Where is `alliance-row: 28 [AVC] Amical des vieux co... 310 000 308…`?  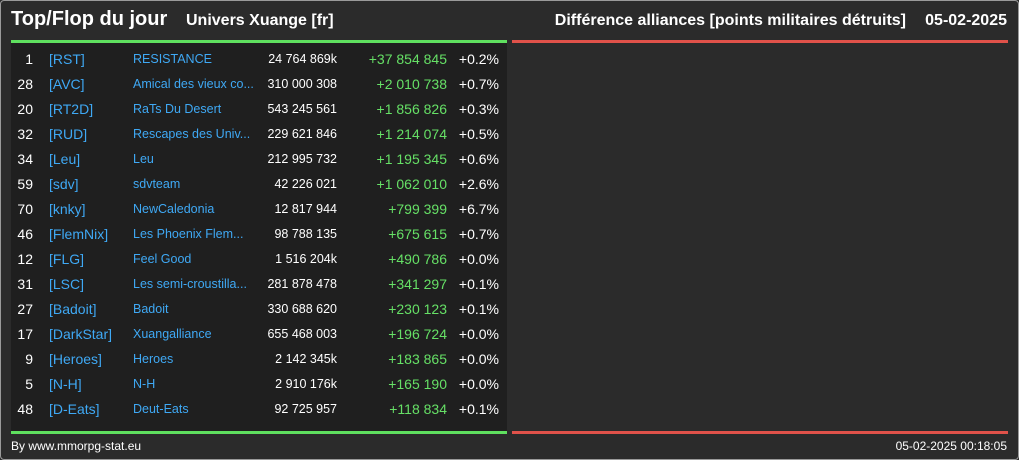
alliance-row: 28 [AVC] Amical des vieux co... 310 000 308… is located at coordinates (259, 84).